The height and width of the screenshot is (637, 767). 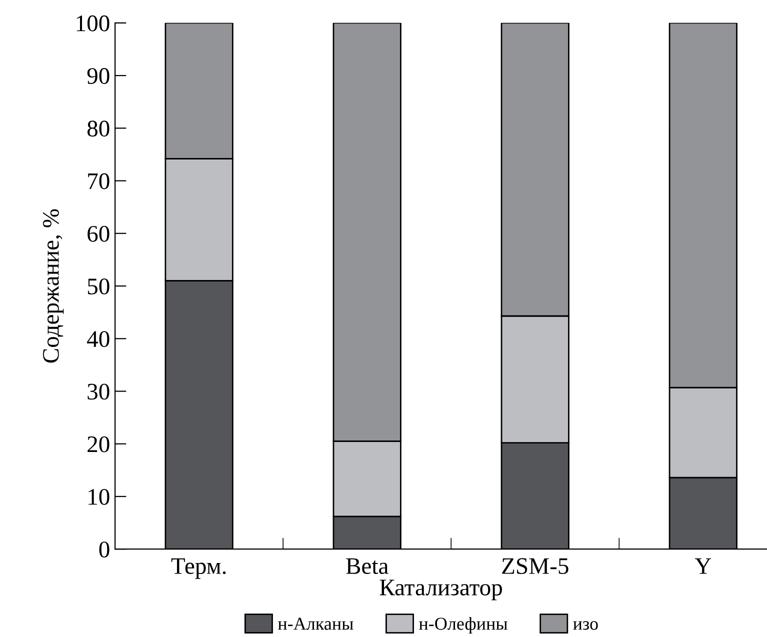 I want to click on x-tick-label: ZSM-5, so click(x=535, y=566).